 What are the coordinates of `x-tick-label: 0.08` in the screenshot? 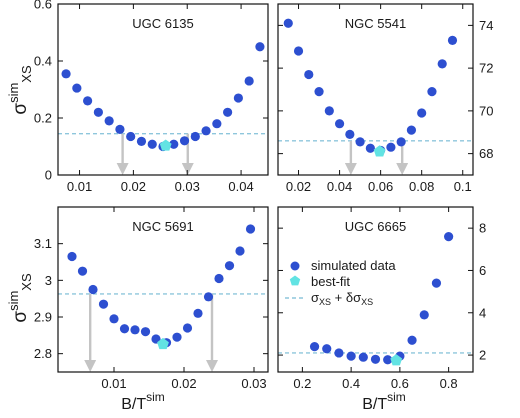 It's located at (421, 186).